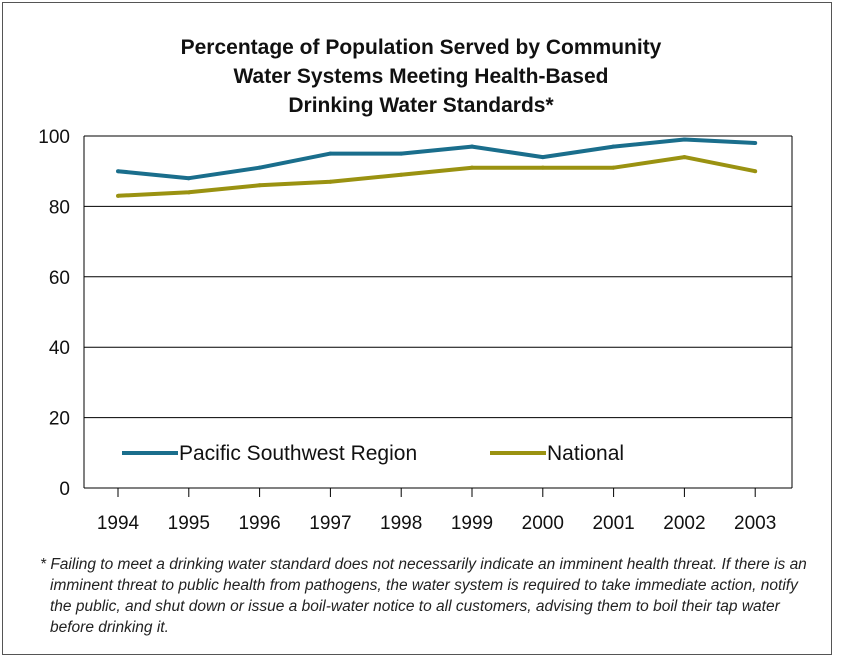 This screenshot has height=659, width=842. I want to click on series-line-pacific-southwest-region, so click(436, 159).